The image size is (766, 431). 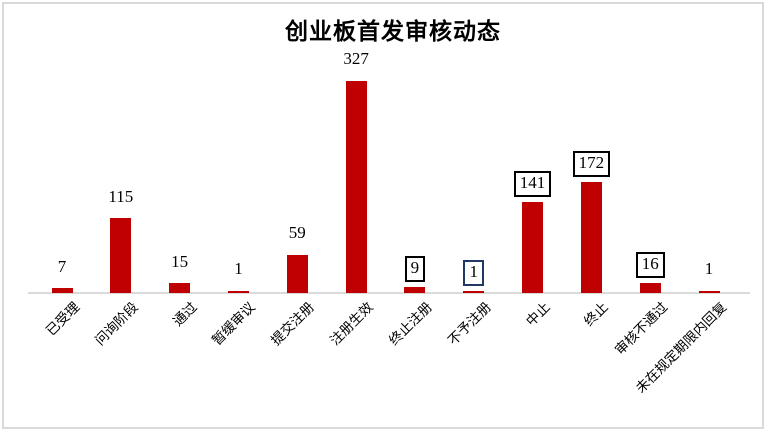 What do you see at coordinates (650, 264) in the screenshot?
I see `bar-value-label: 16` at bounding box center [650, 264].